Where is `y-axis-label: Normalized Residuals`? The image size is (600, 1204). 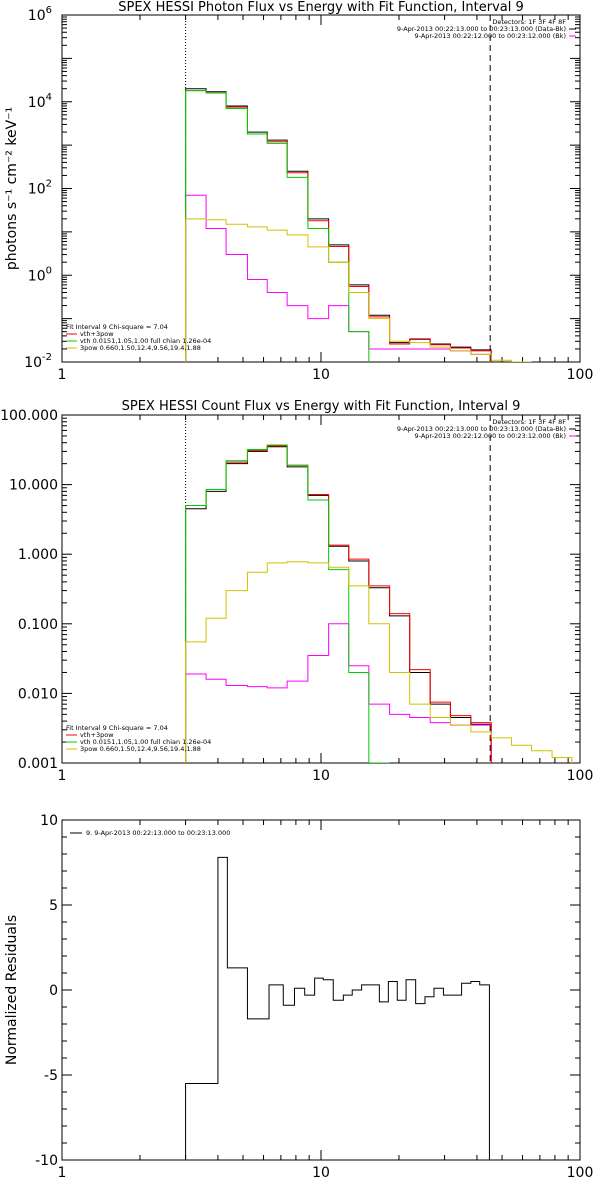 y-axis-label: Normalized Residuals is located at coordinates (12, 990).